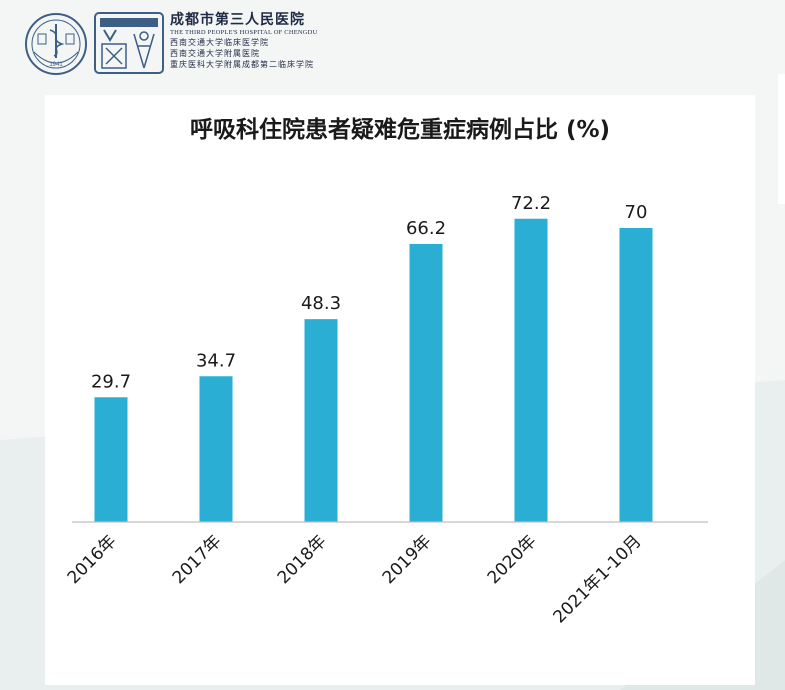  I want to click on value-label-2: 48.3, so click(321, 303).